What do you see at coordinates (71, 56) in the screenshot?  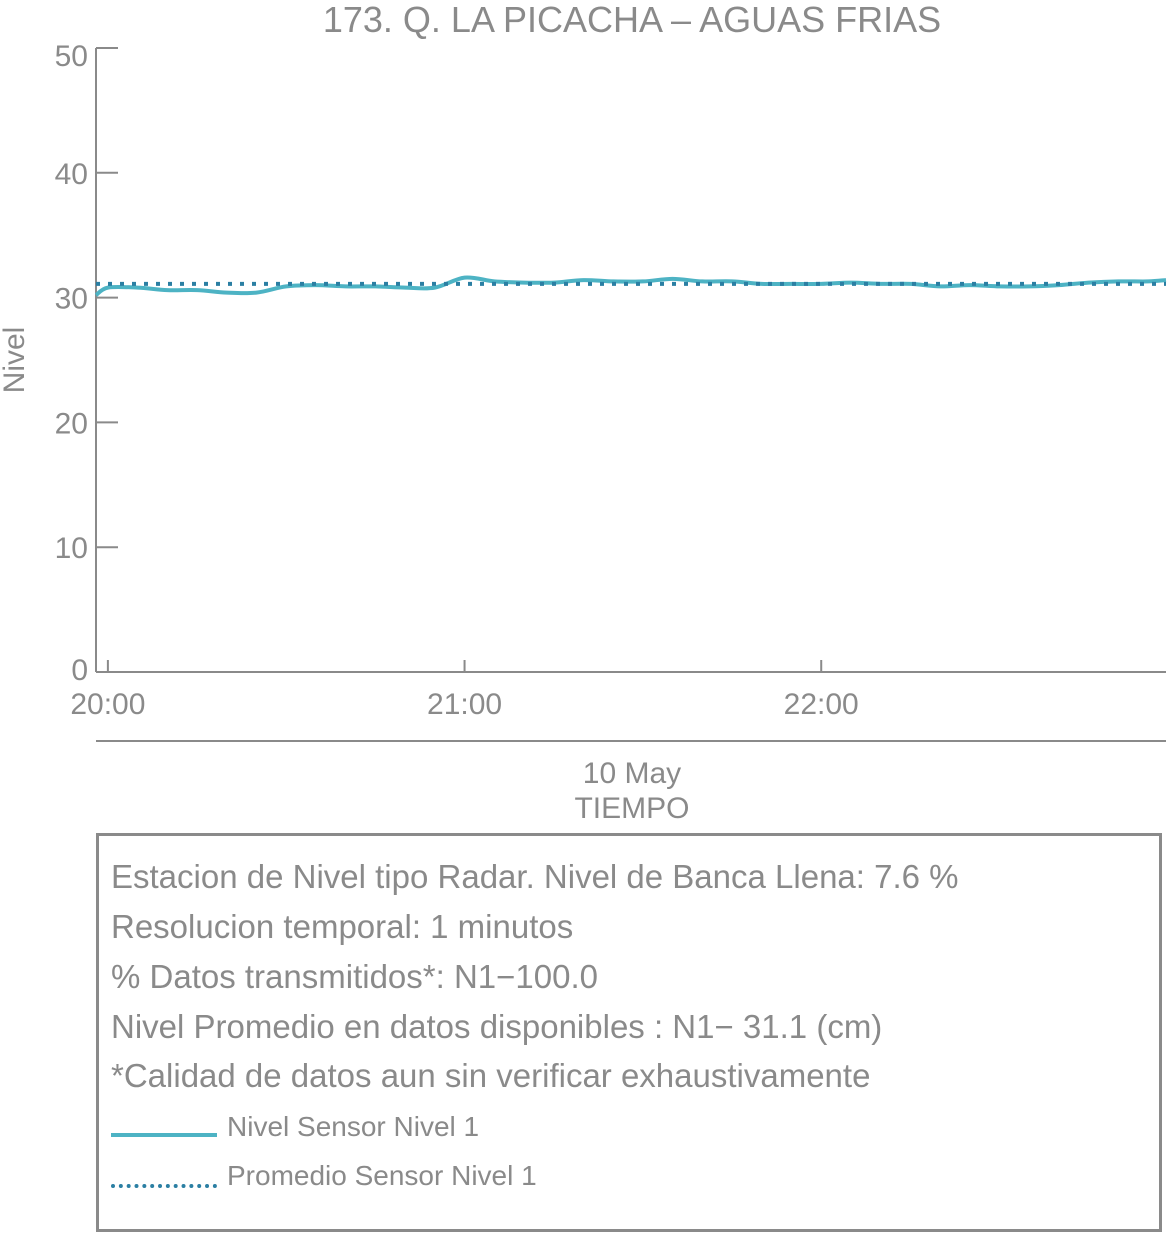 I see `y-tick-label: 50` at bounding box center [71, 56].